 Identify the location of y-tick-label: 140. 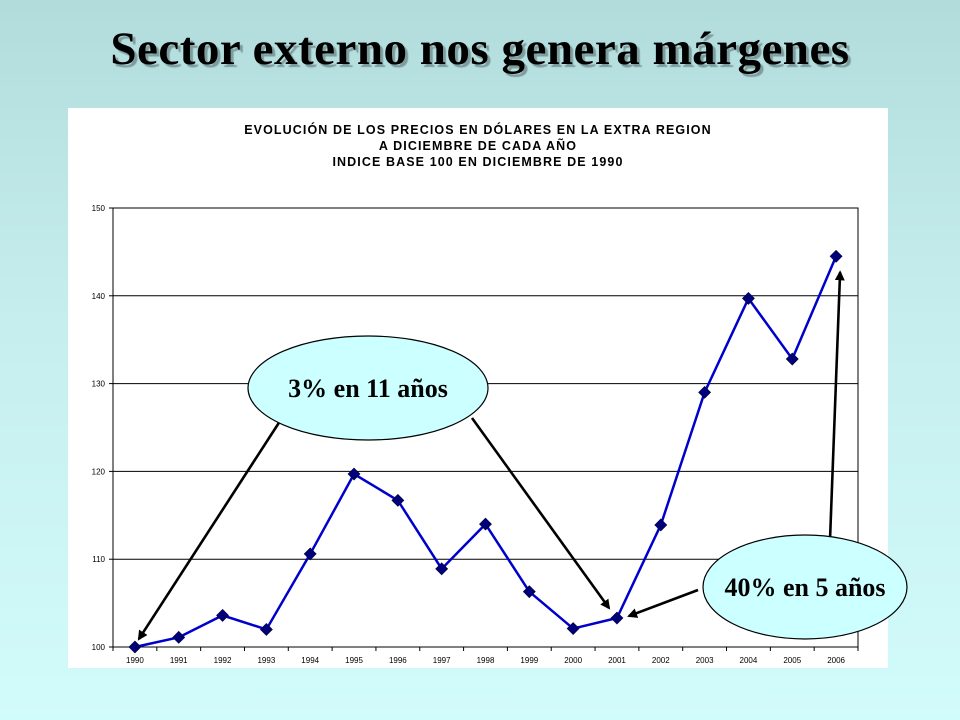
(99, 296).